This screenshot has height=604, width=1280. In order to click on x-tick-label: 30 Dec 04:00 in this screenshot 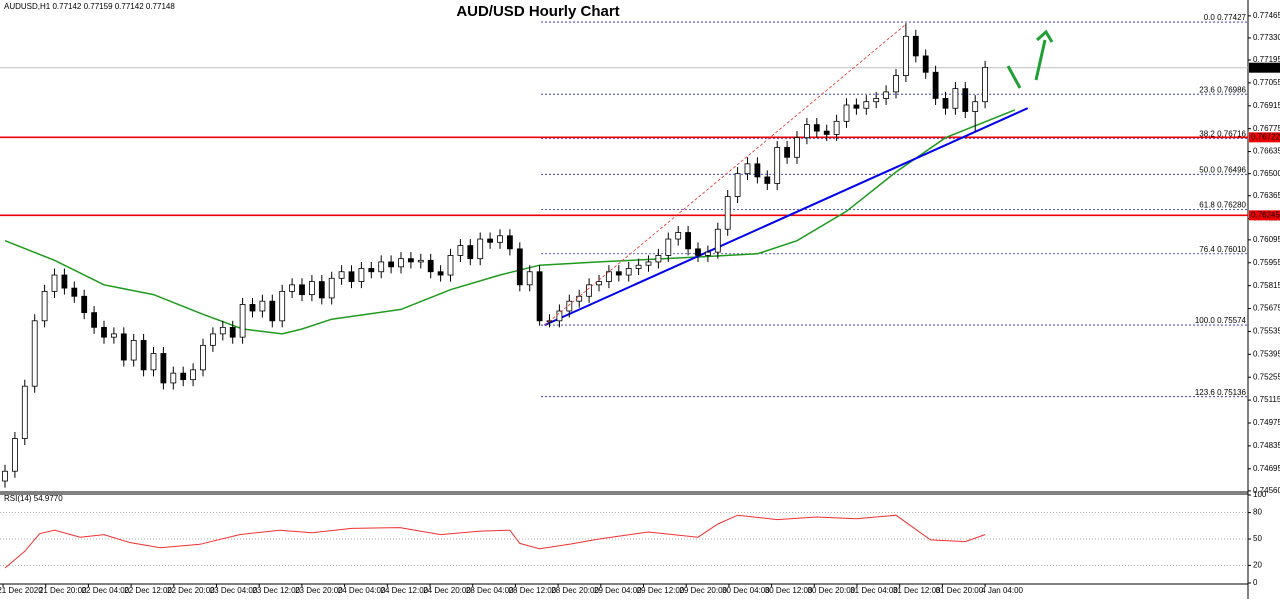, I will do `click(746, 590)`.